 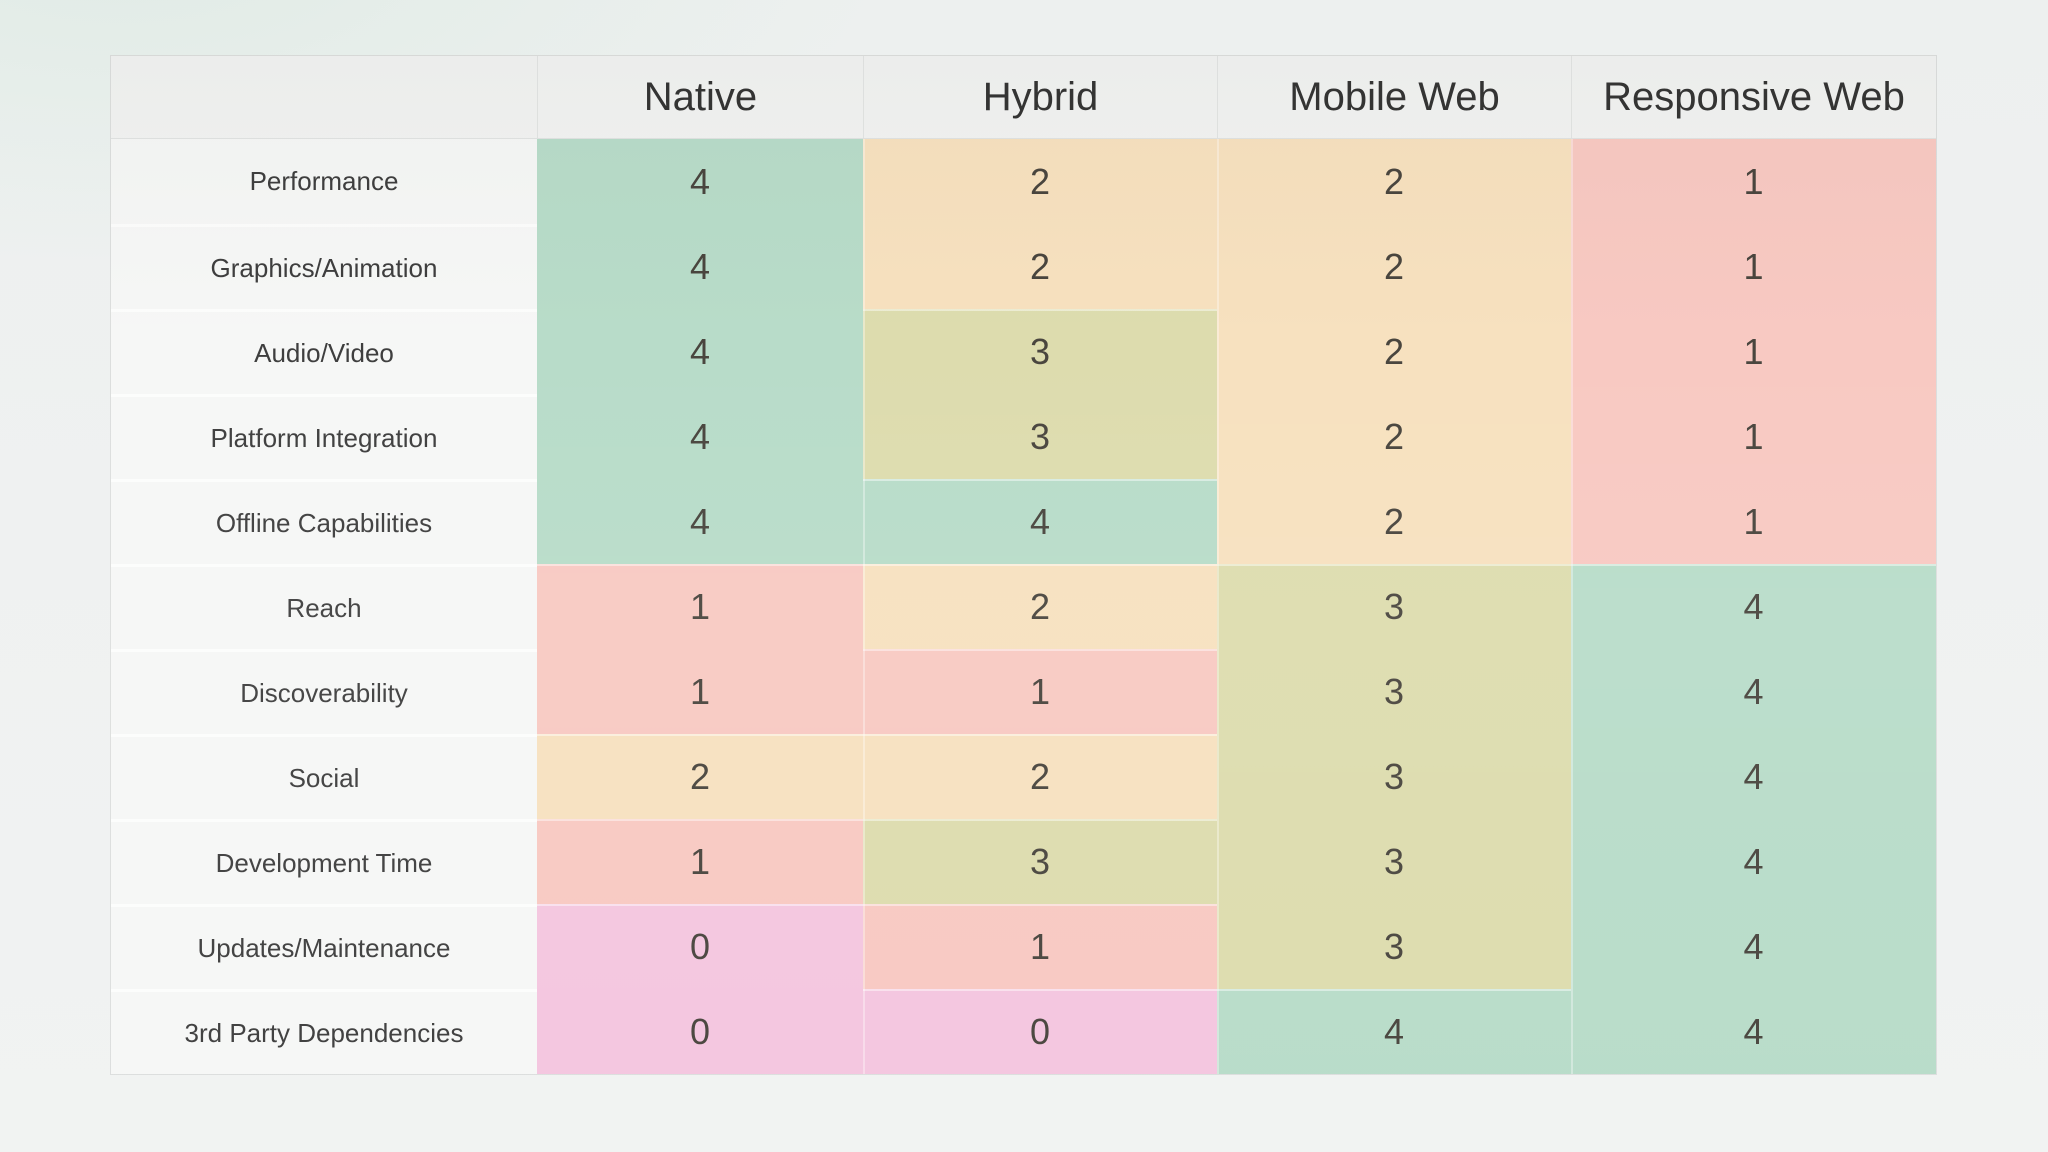 I want to click on row-label: Performance, so click(x=324, y=181).